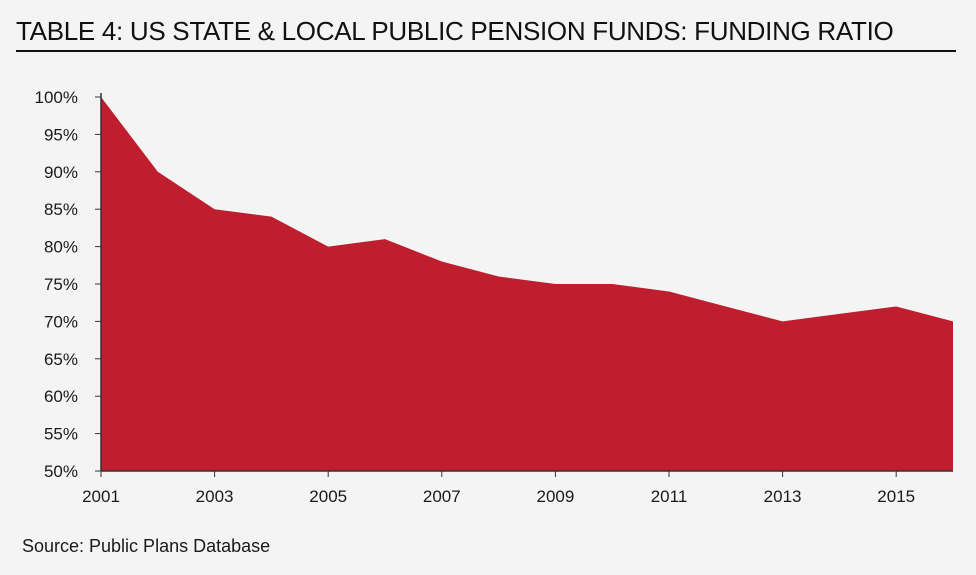  I want to click on y-tick-label: 85%, so click(61, 209).